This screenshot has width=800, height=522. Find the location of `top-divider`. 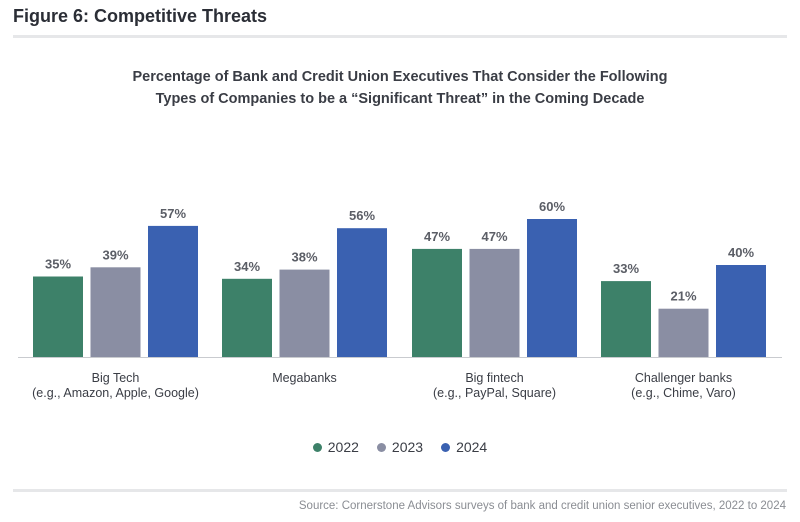

top-divider is located at coordinates (400, 36).